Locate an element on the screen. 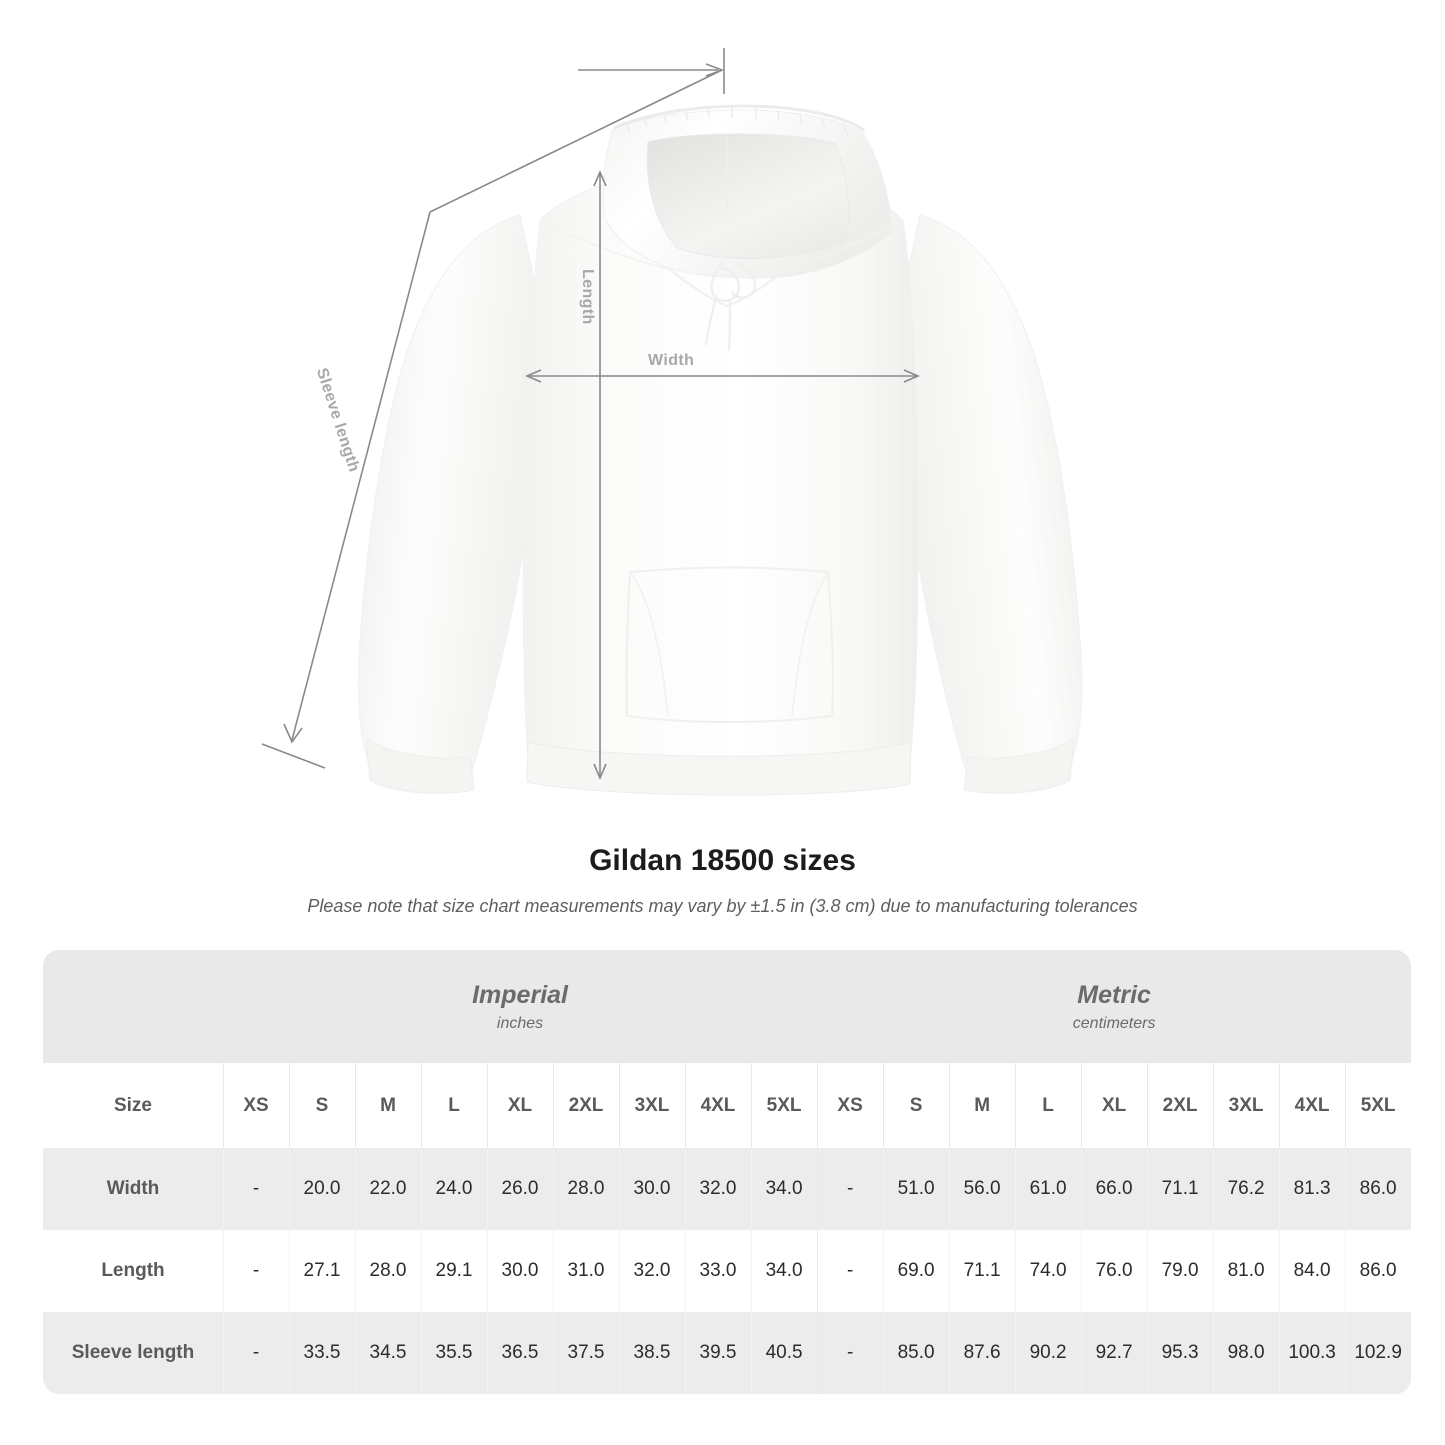 This screenshot has width=1445, height=1445. cell-width-metric-l: 61.0 is located at coordinates (1048, 1189).